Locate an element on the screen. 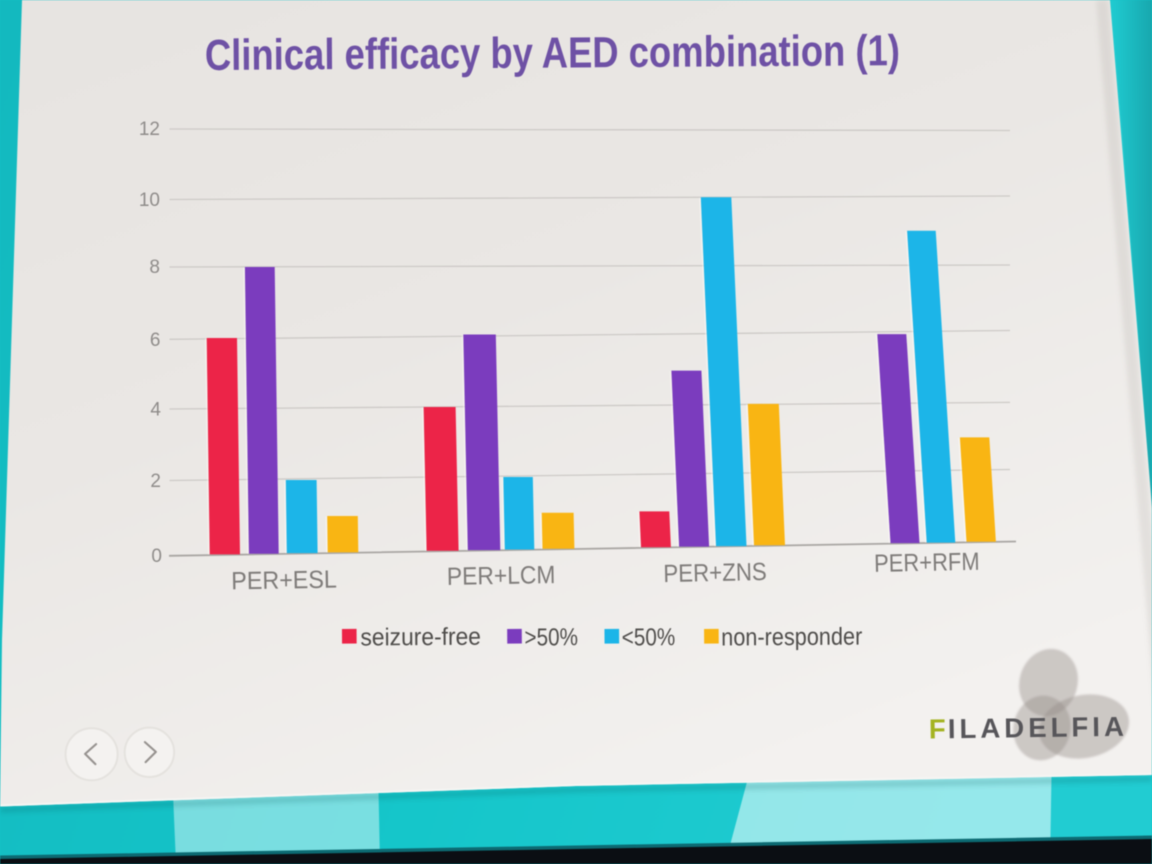 This screenshot has height=864, width=1152. svg-text: PER+LCM is located at coordinates (501, 576).